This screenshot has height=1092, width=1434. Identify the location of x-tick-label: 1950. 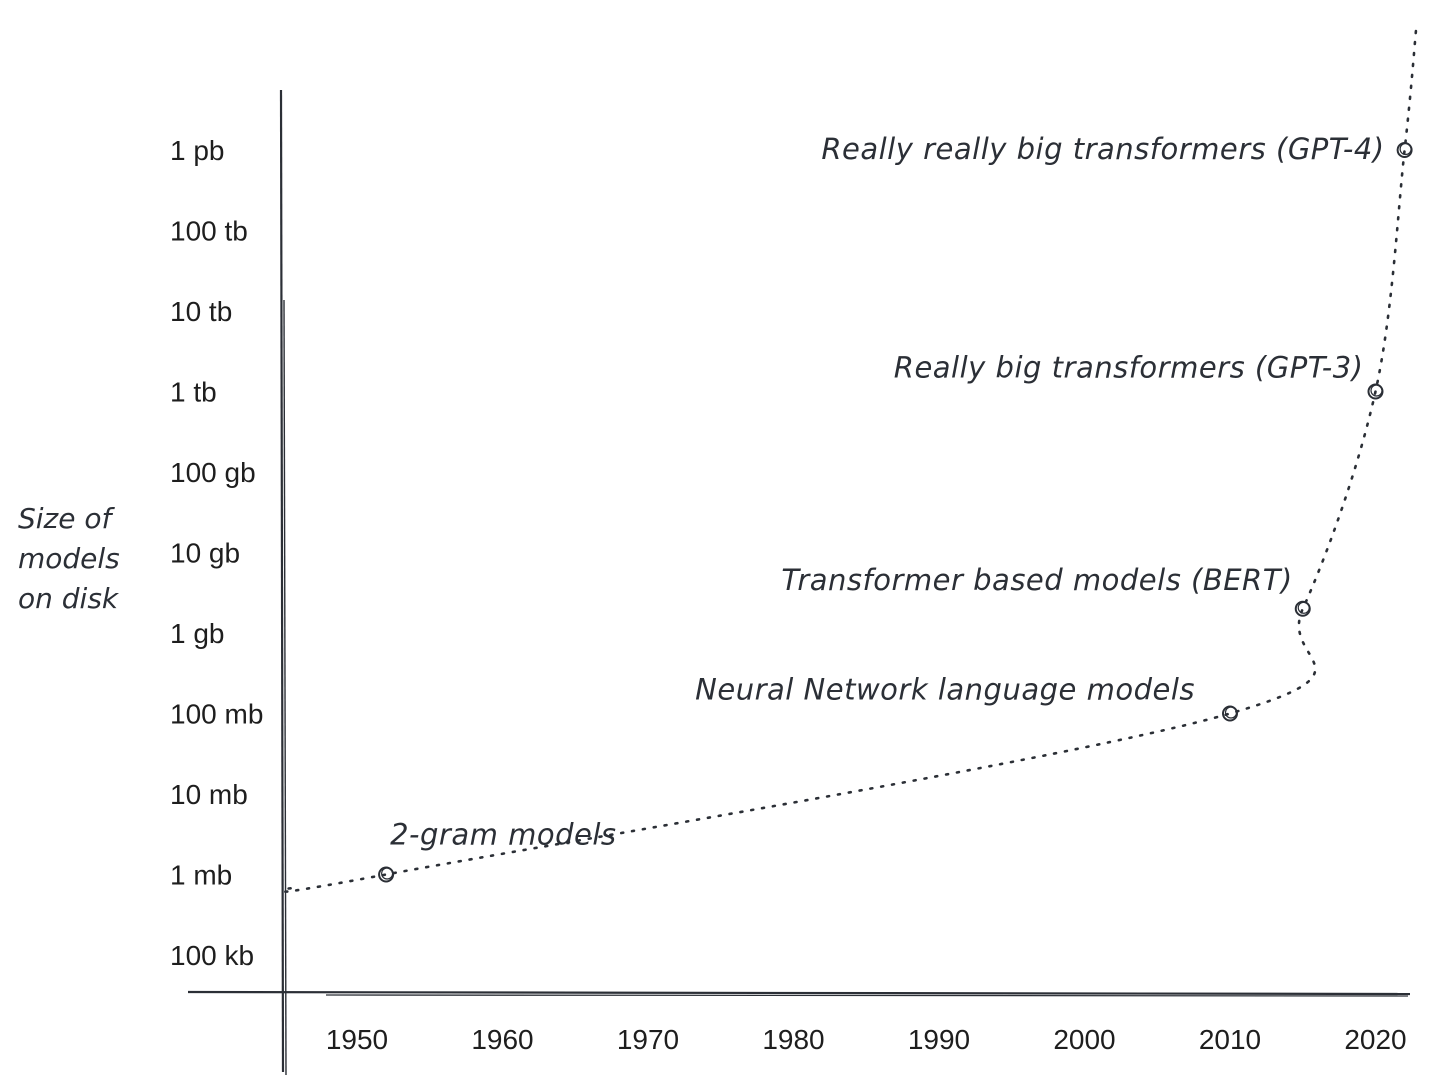
(357, 1039).